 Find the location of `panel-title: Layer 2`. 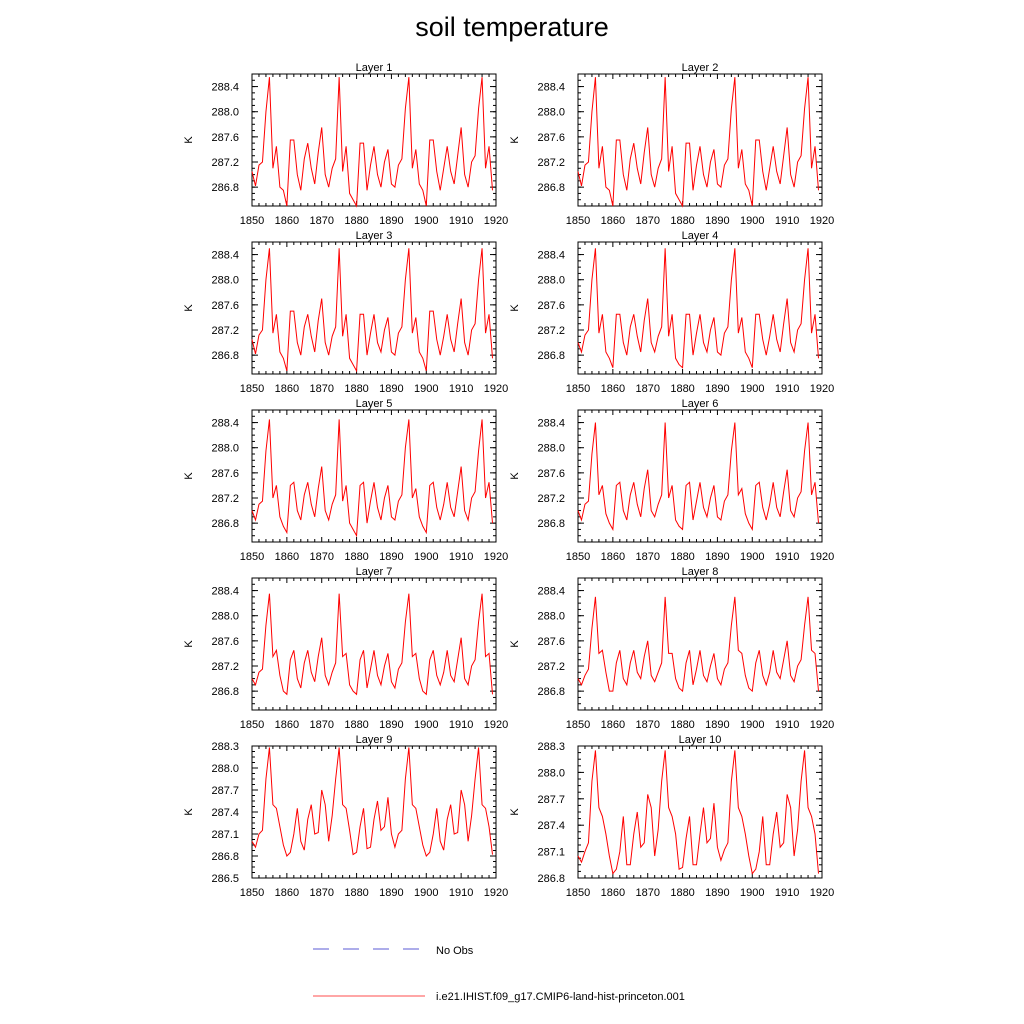

panel-title: Layer 2 is located at coordinates (700, 68).